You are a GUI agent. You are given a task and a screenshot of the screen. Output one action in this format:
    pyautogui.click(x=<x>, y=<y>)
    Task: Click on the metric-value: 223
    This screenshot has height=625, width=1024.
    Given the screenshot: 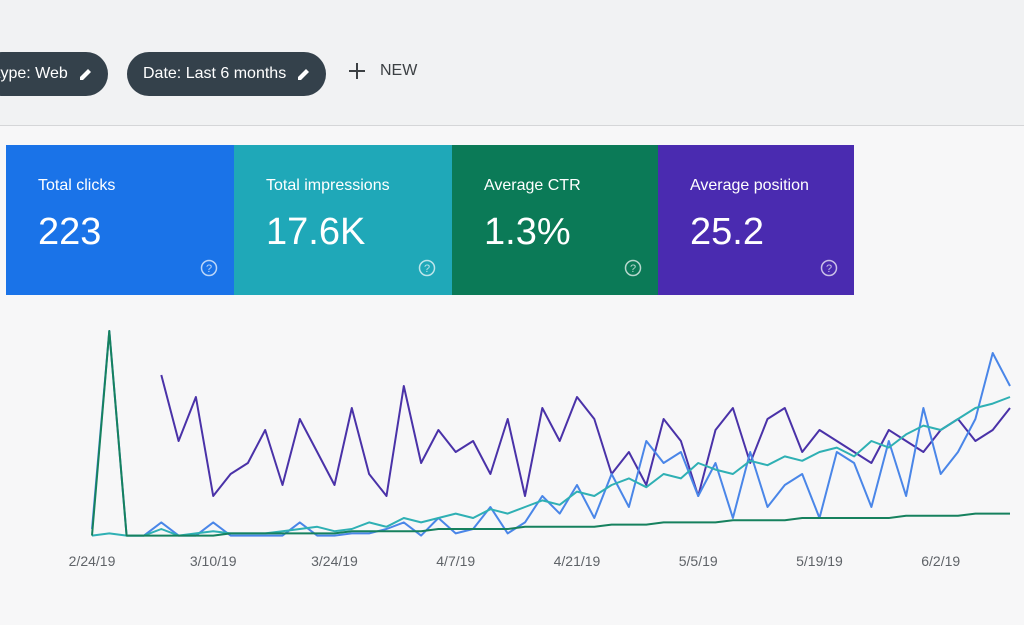 What is the action you would take?
    pyautogui.click(x=70, y=232)
    